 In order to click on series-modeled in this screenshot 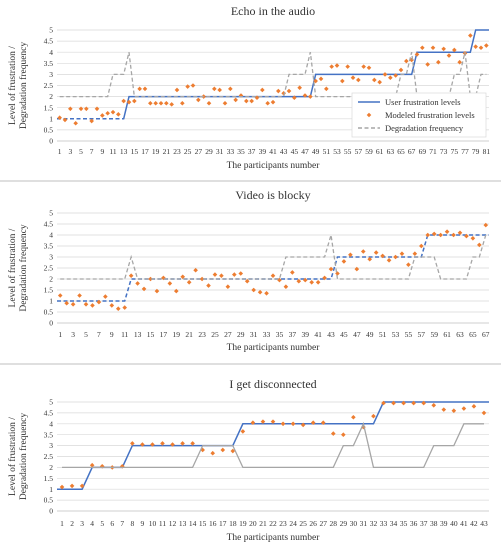, I will do `click(273, 445)`.